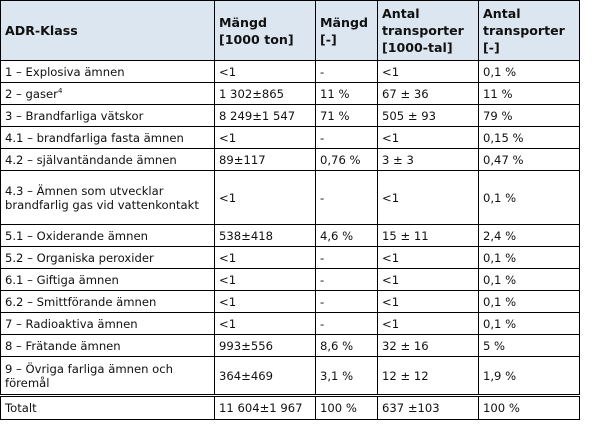 Image resolution: width=594 pixels, height=445 pixels. Describe the element at coordinates (107, 71) in the screenshot. I see `cell-klass: 1 – Explosiva ämnen` at that location.